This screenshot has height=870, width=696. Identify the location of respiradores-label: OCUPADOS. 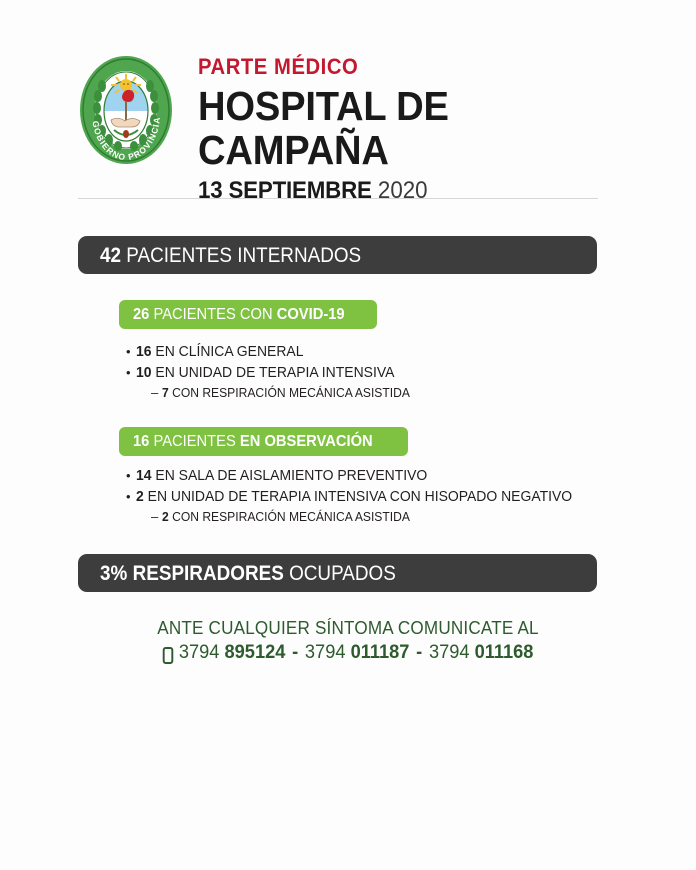
(342, 573).